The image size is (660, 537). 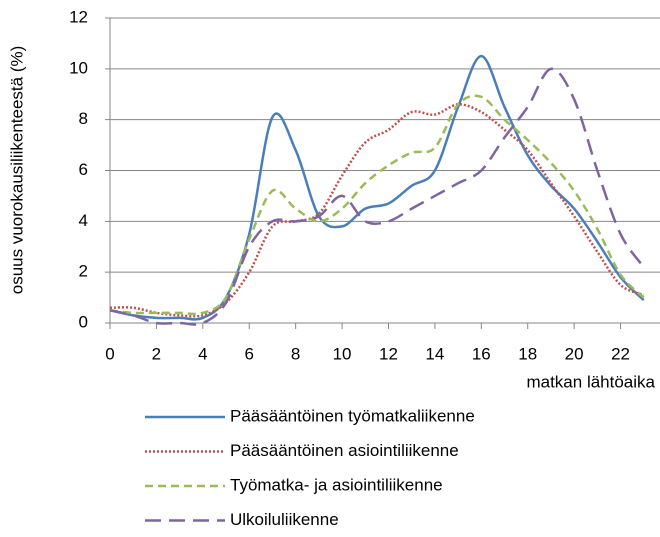 What do you see at coordinates (202, 353) in the screenshot?
I see `x-tick-label: 4` at bounding box center [202, 353].